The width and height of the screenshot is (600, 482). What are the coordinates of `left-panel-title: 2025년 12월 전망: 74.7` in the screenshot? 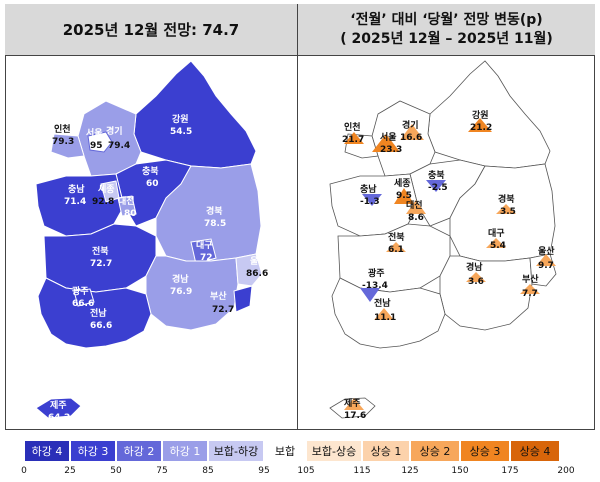 It's located at (151, 30).